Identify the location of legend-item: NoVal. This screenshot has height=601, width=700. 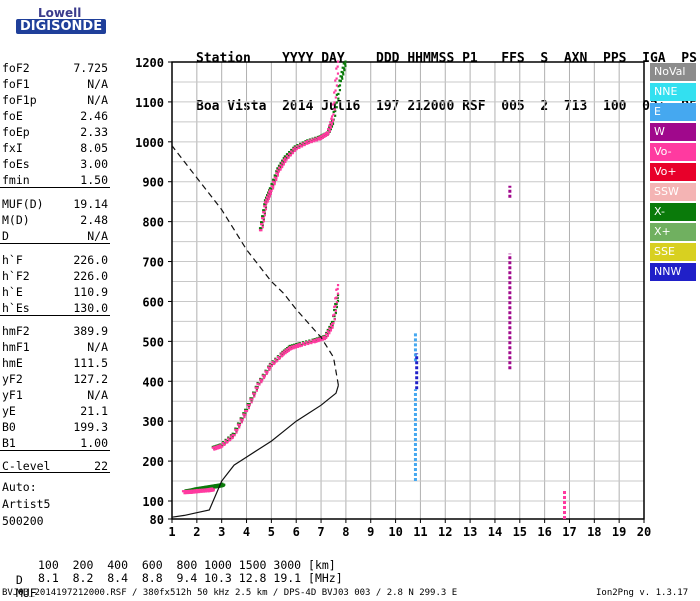
(673, 72).